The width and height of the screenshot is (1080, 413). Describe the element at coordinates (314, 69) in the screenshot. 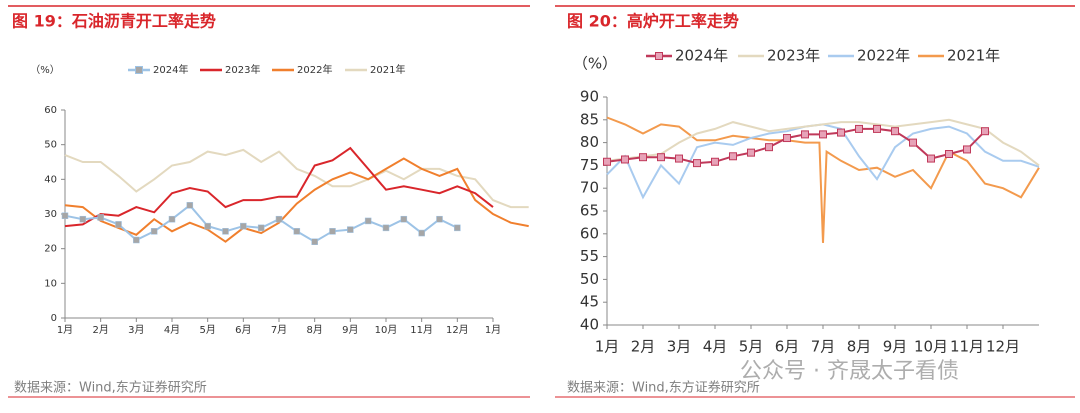

I see `legend-label: 2022年` at that location.